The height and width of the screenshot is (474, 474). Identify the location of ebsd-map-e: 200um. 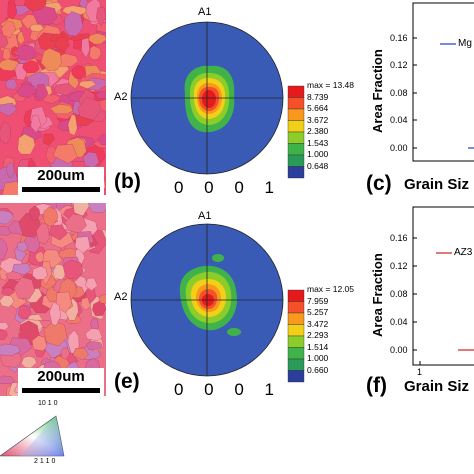
(53, 299).